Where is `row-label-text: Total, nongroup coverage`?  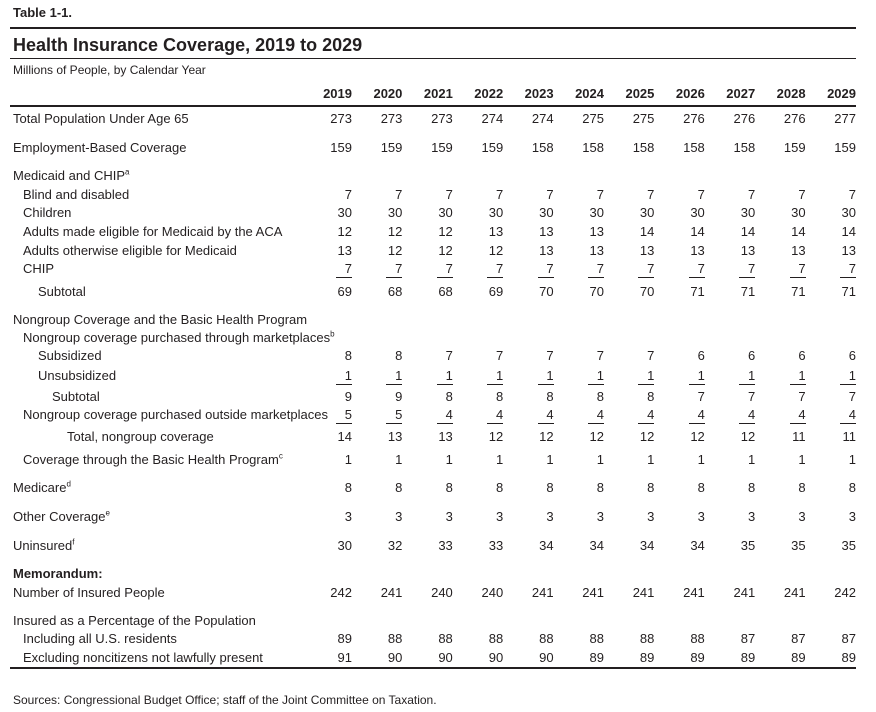 row-label-text: Total, nongroup coverage is located at coordinates (140, 436).